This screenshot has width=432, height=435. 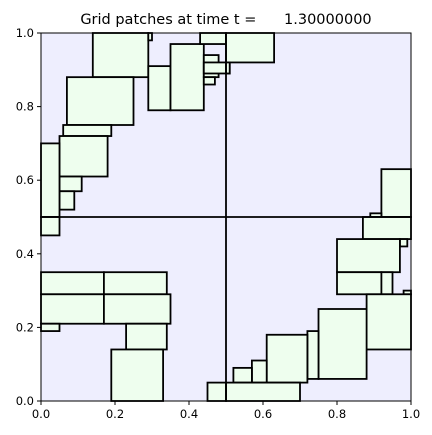 What do you see at coordinates (28, 217) in the screenshot?
I see `y-axis: 0.0 0.2 0.4 0.6 0.8 1.0` at bounding box center [28, 217].